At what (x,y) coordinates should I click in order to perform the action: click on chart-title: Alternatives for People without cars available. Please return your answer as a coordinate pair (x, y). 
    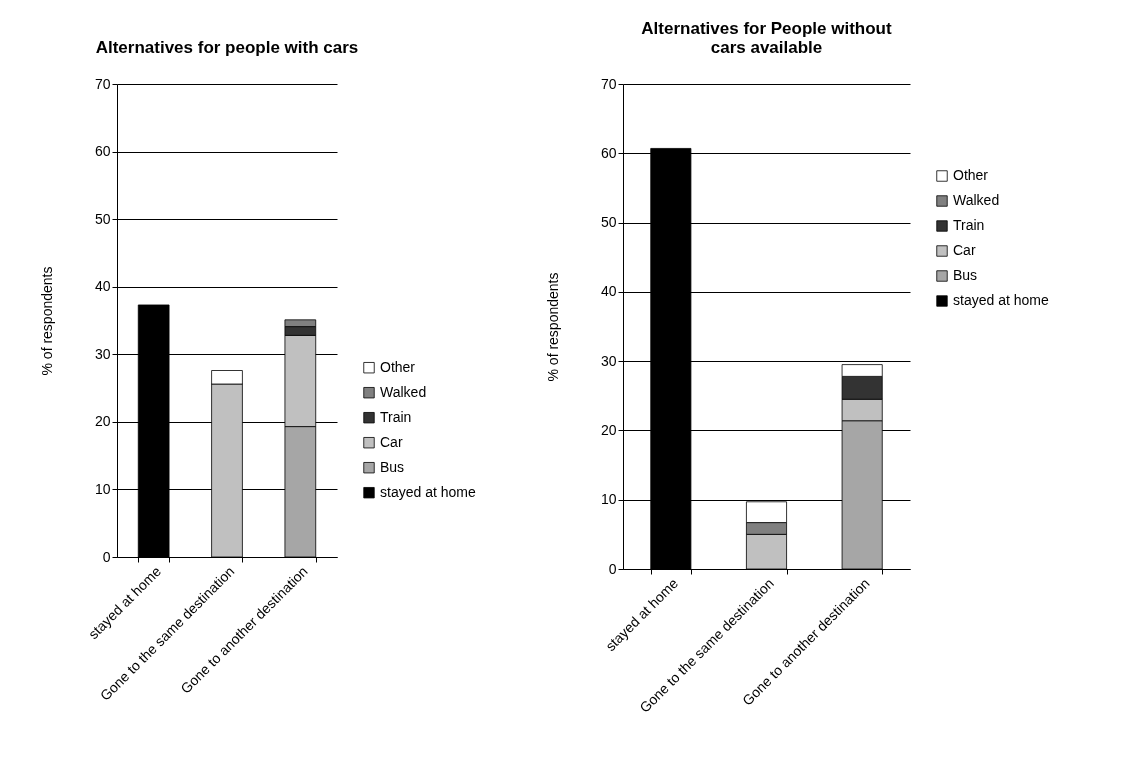
    Looking at the image, I should click on (766, 38).